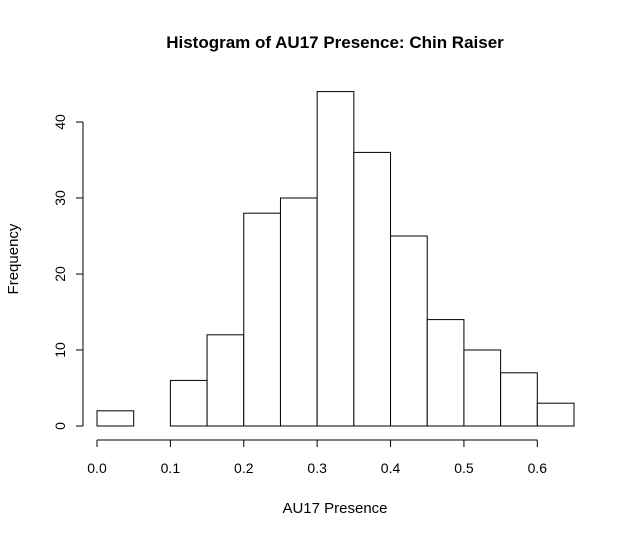 The width and height of the screenshot is (634, 538). I want to click on y-tick-label: 40, so click(60, 122).